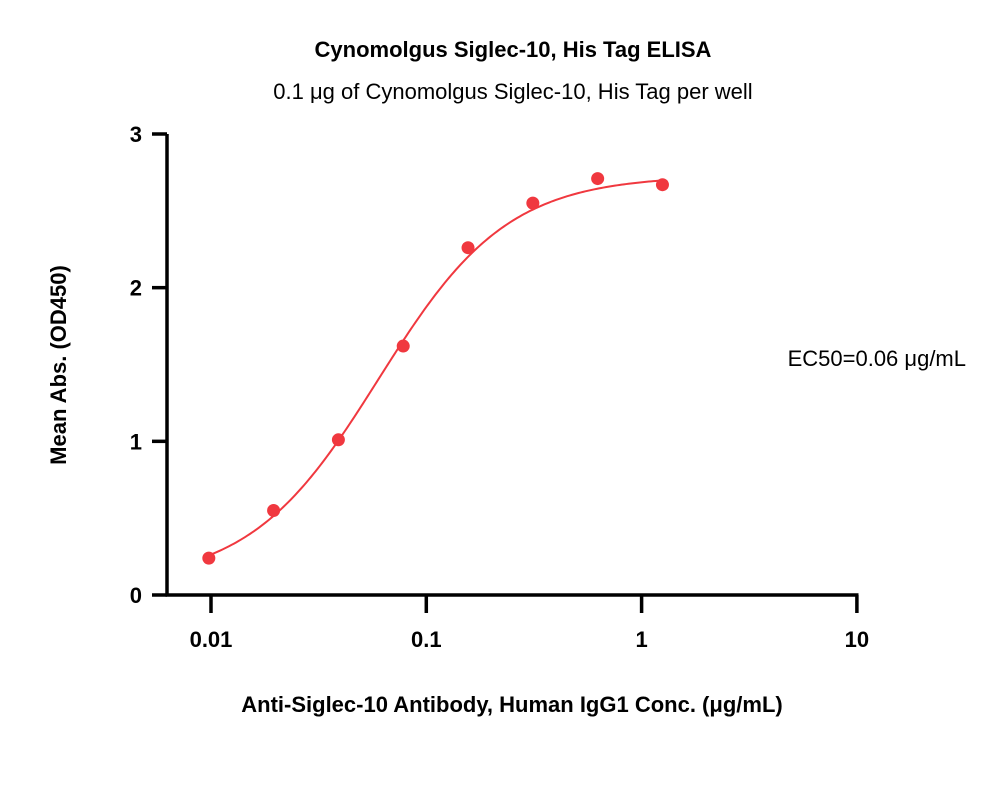 This screenshot has width=1000, height=790. I want to click on x-tick-label: 0.01, so click(211, 639).